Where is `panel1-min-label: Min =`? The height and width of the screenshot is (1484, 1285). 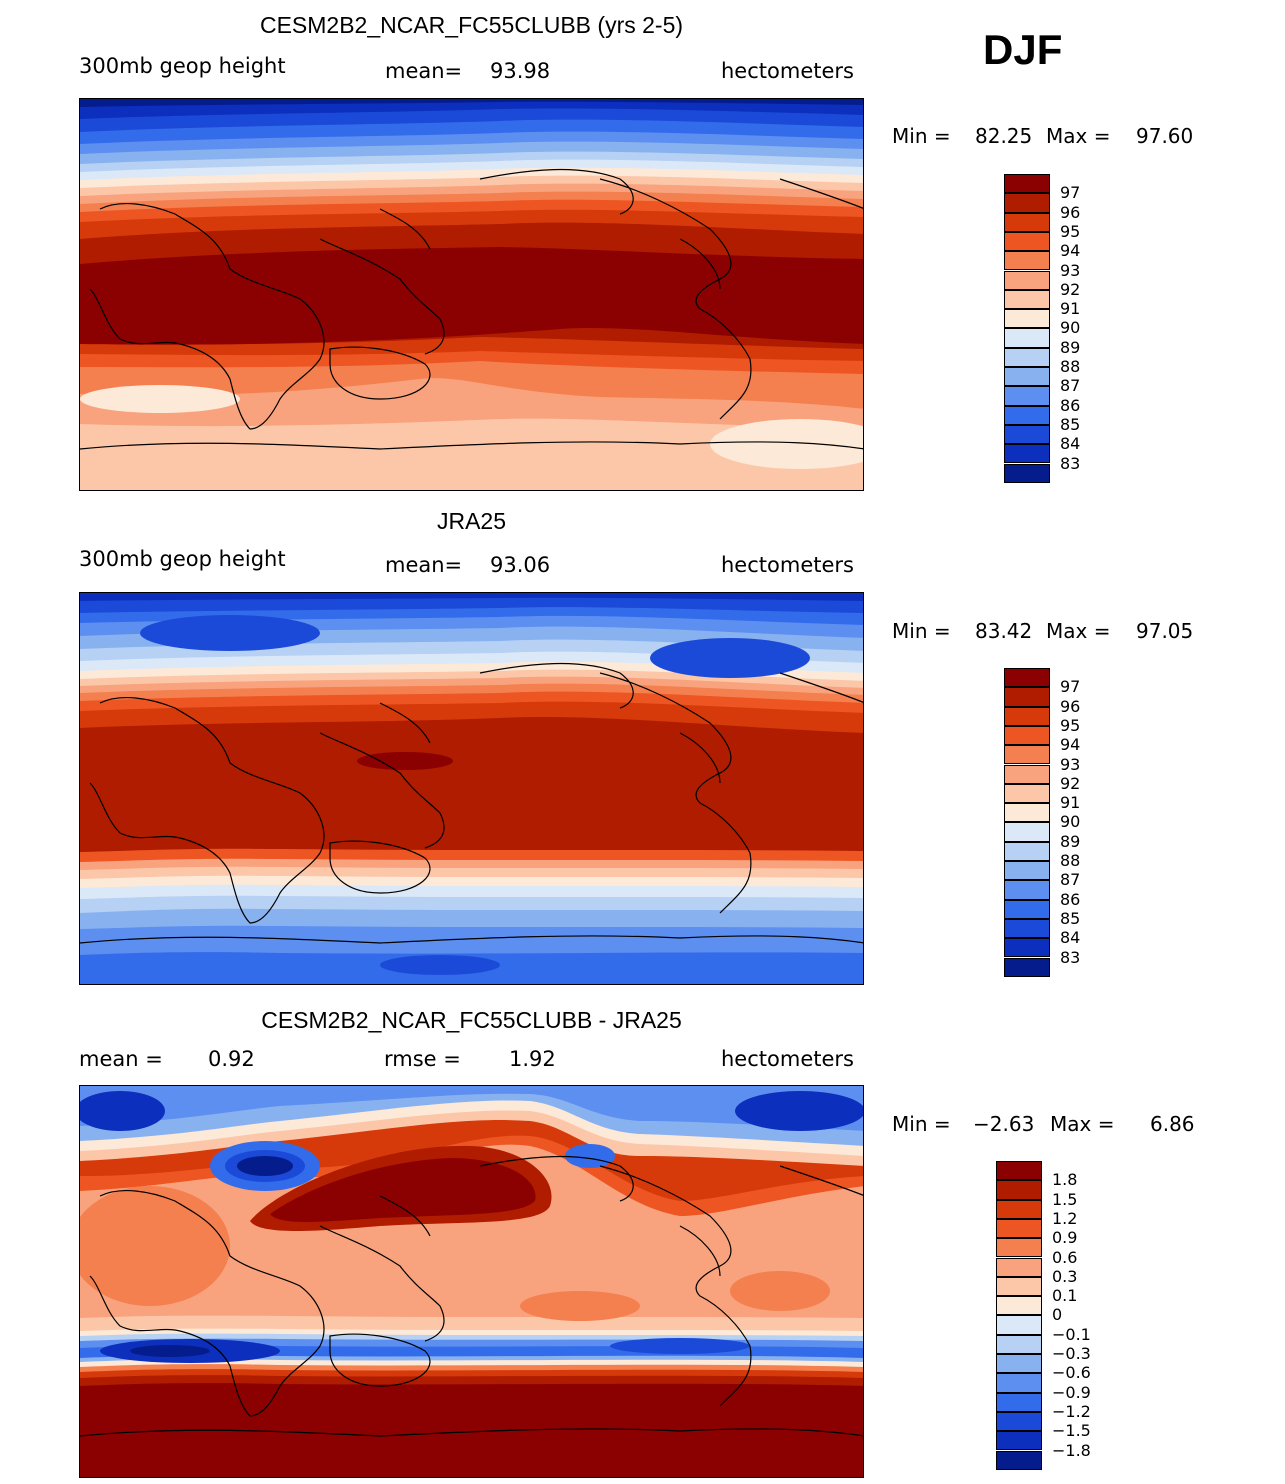 panel1-min-label: Min = is located at coordinates (921, 136).